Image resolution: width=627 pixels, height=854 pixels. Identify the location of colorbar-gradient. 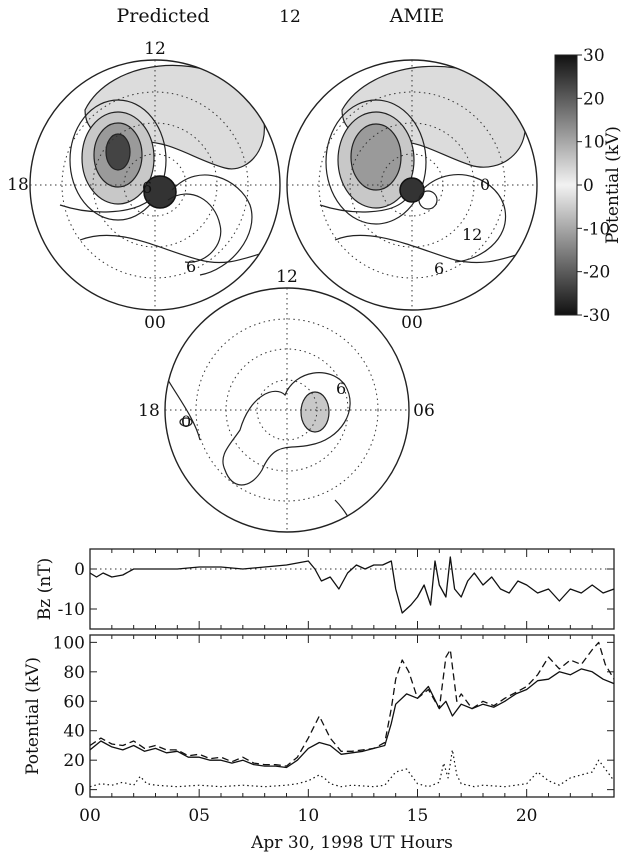
(566, 185).